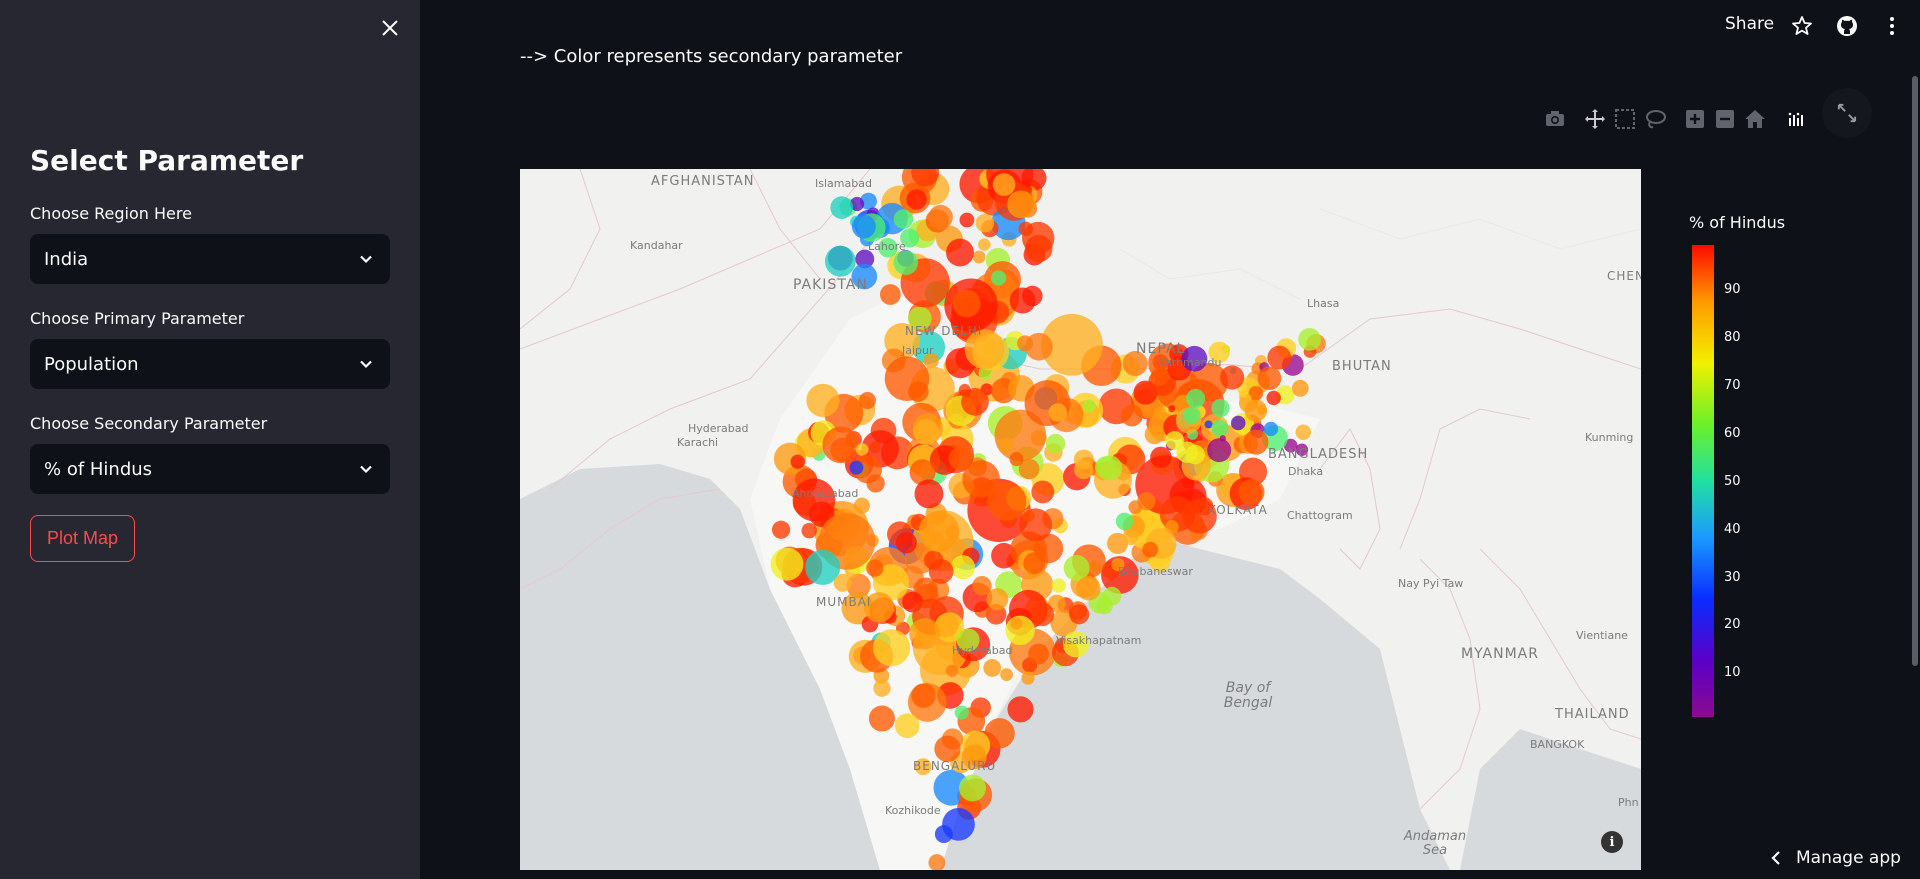  What do you see at coordinates (1625, 119) in the screenshot?
I see `box-select-icon` at bounding box center [1625, 119].